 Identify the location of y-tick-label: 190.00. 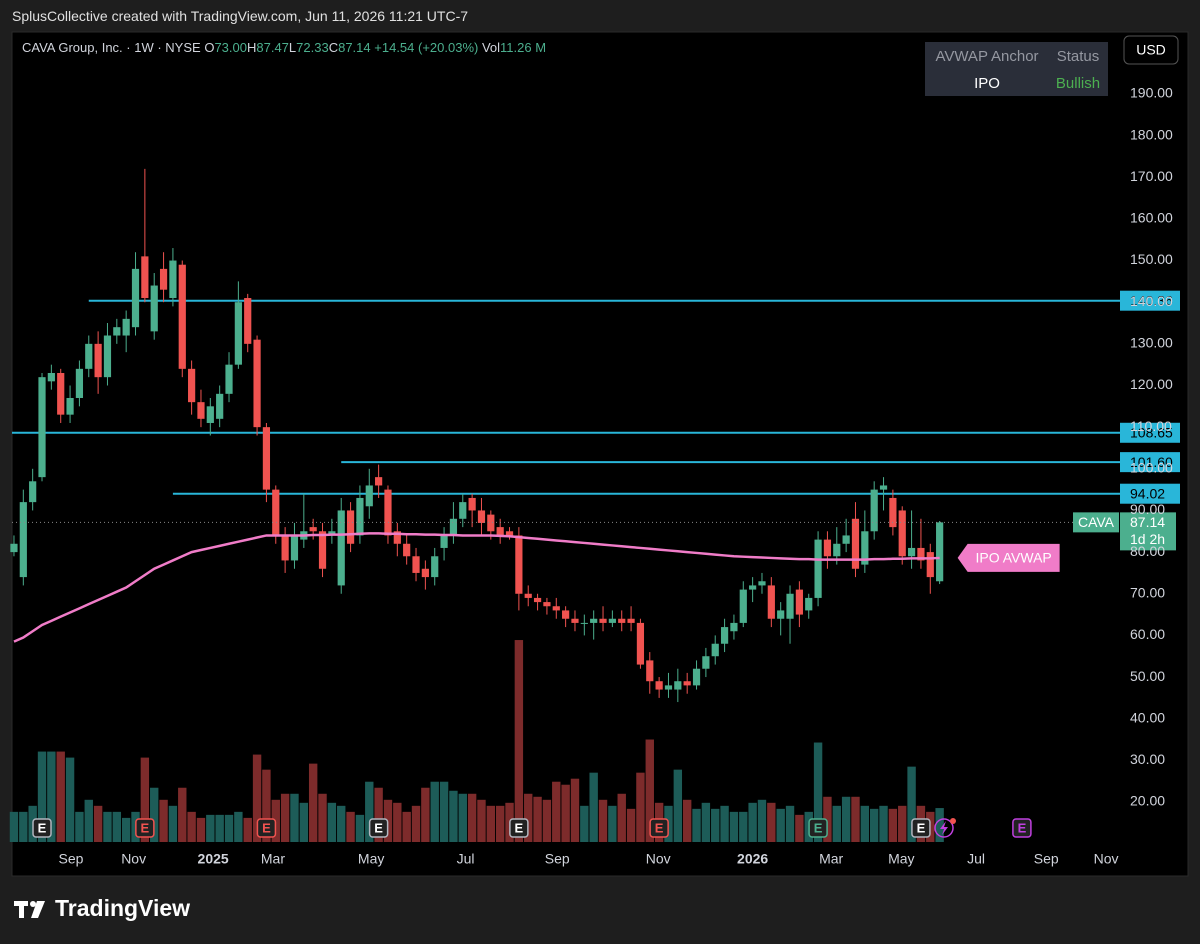
(1151, 93).